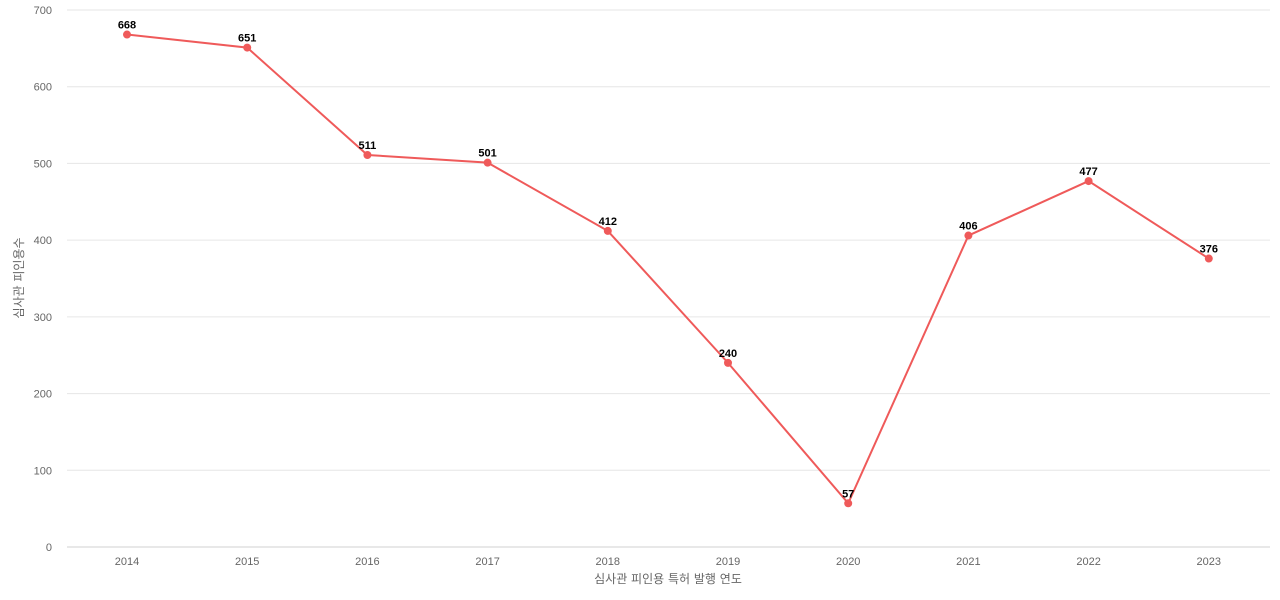 This screenshot has width=1280, height=600. Describe the element at coordinates (668, 562) in the screenshot. I see `x-axis-ticks: 2014 2015 2016 2017 2018 2019 2020 2021 2022 2023` at that location.